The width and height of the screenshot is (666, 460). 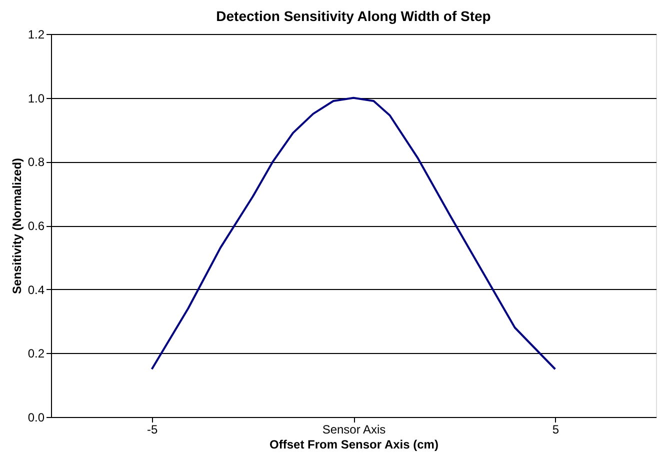 I want to click on x-tick-label: 5, so click(x=556, y=429).